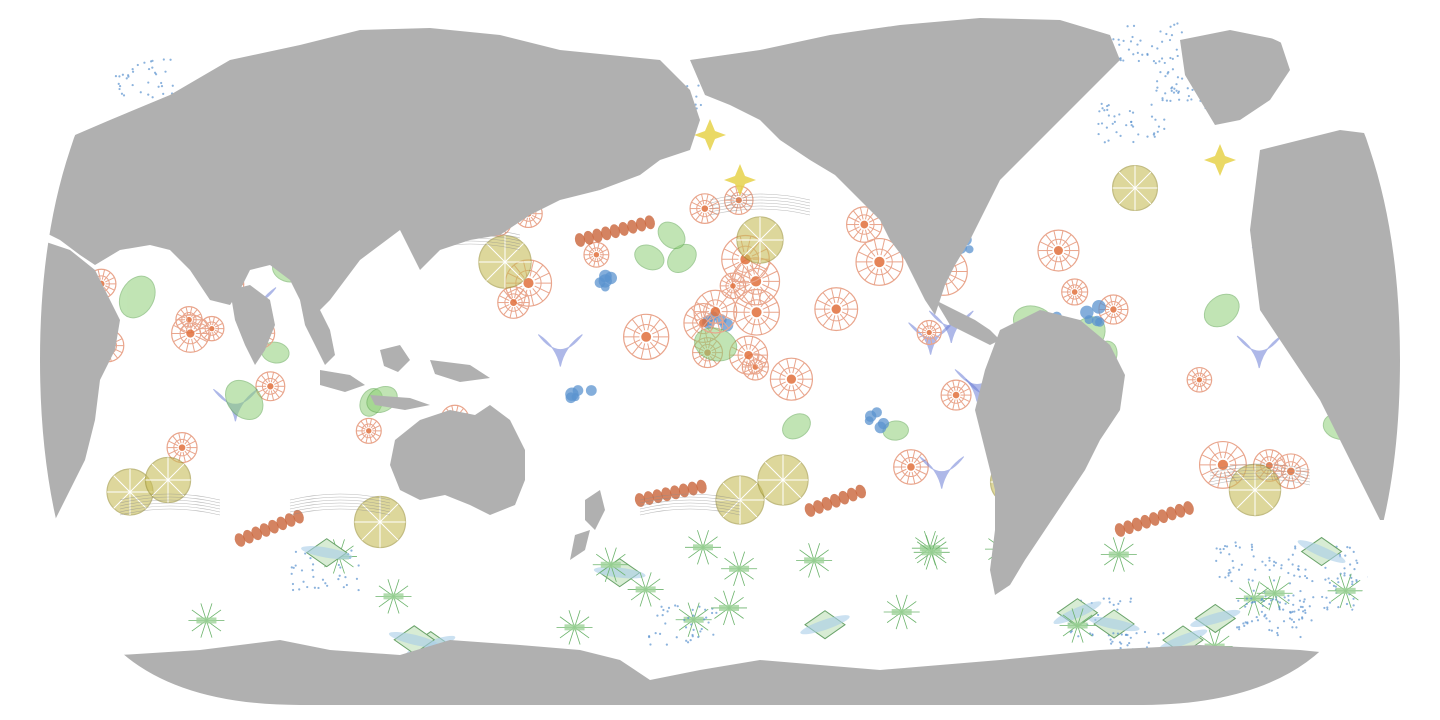 This screenshot has width=1440, height=720. Describe the element at coordinates (1050, 452) in the screenshot. I see `south-america-landmass` at that location.